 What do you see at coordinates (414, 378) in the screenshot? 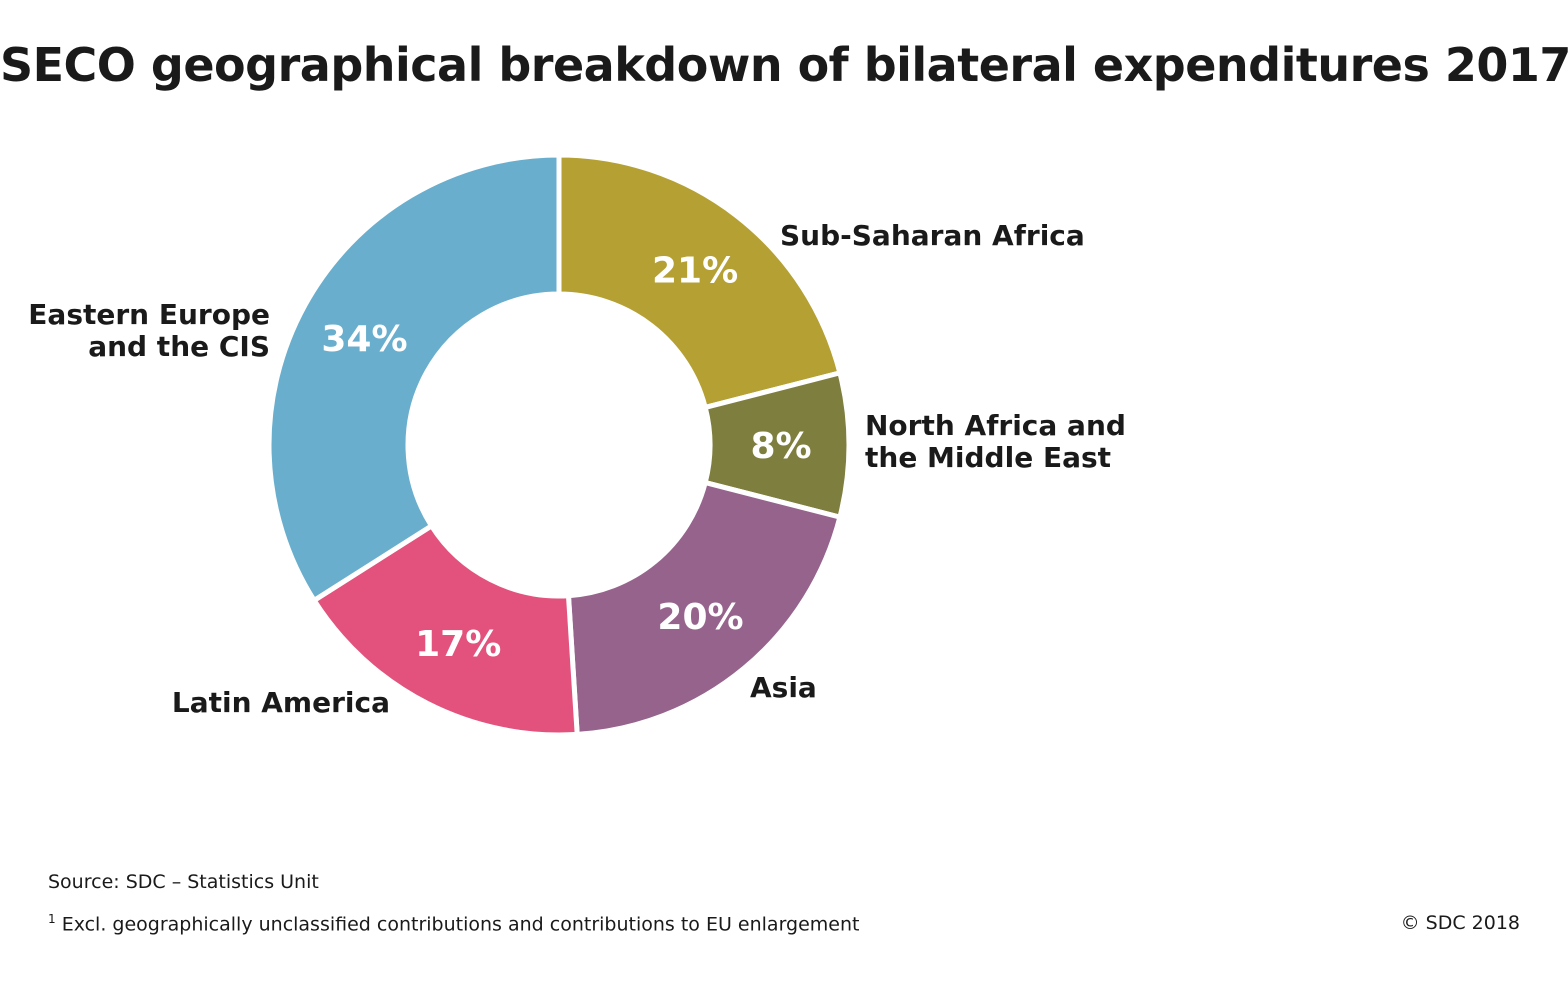
I see `slice-eastern-europe-and-the-cis` at bounding box center [414, 378].